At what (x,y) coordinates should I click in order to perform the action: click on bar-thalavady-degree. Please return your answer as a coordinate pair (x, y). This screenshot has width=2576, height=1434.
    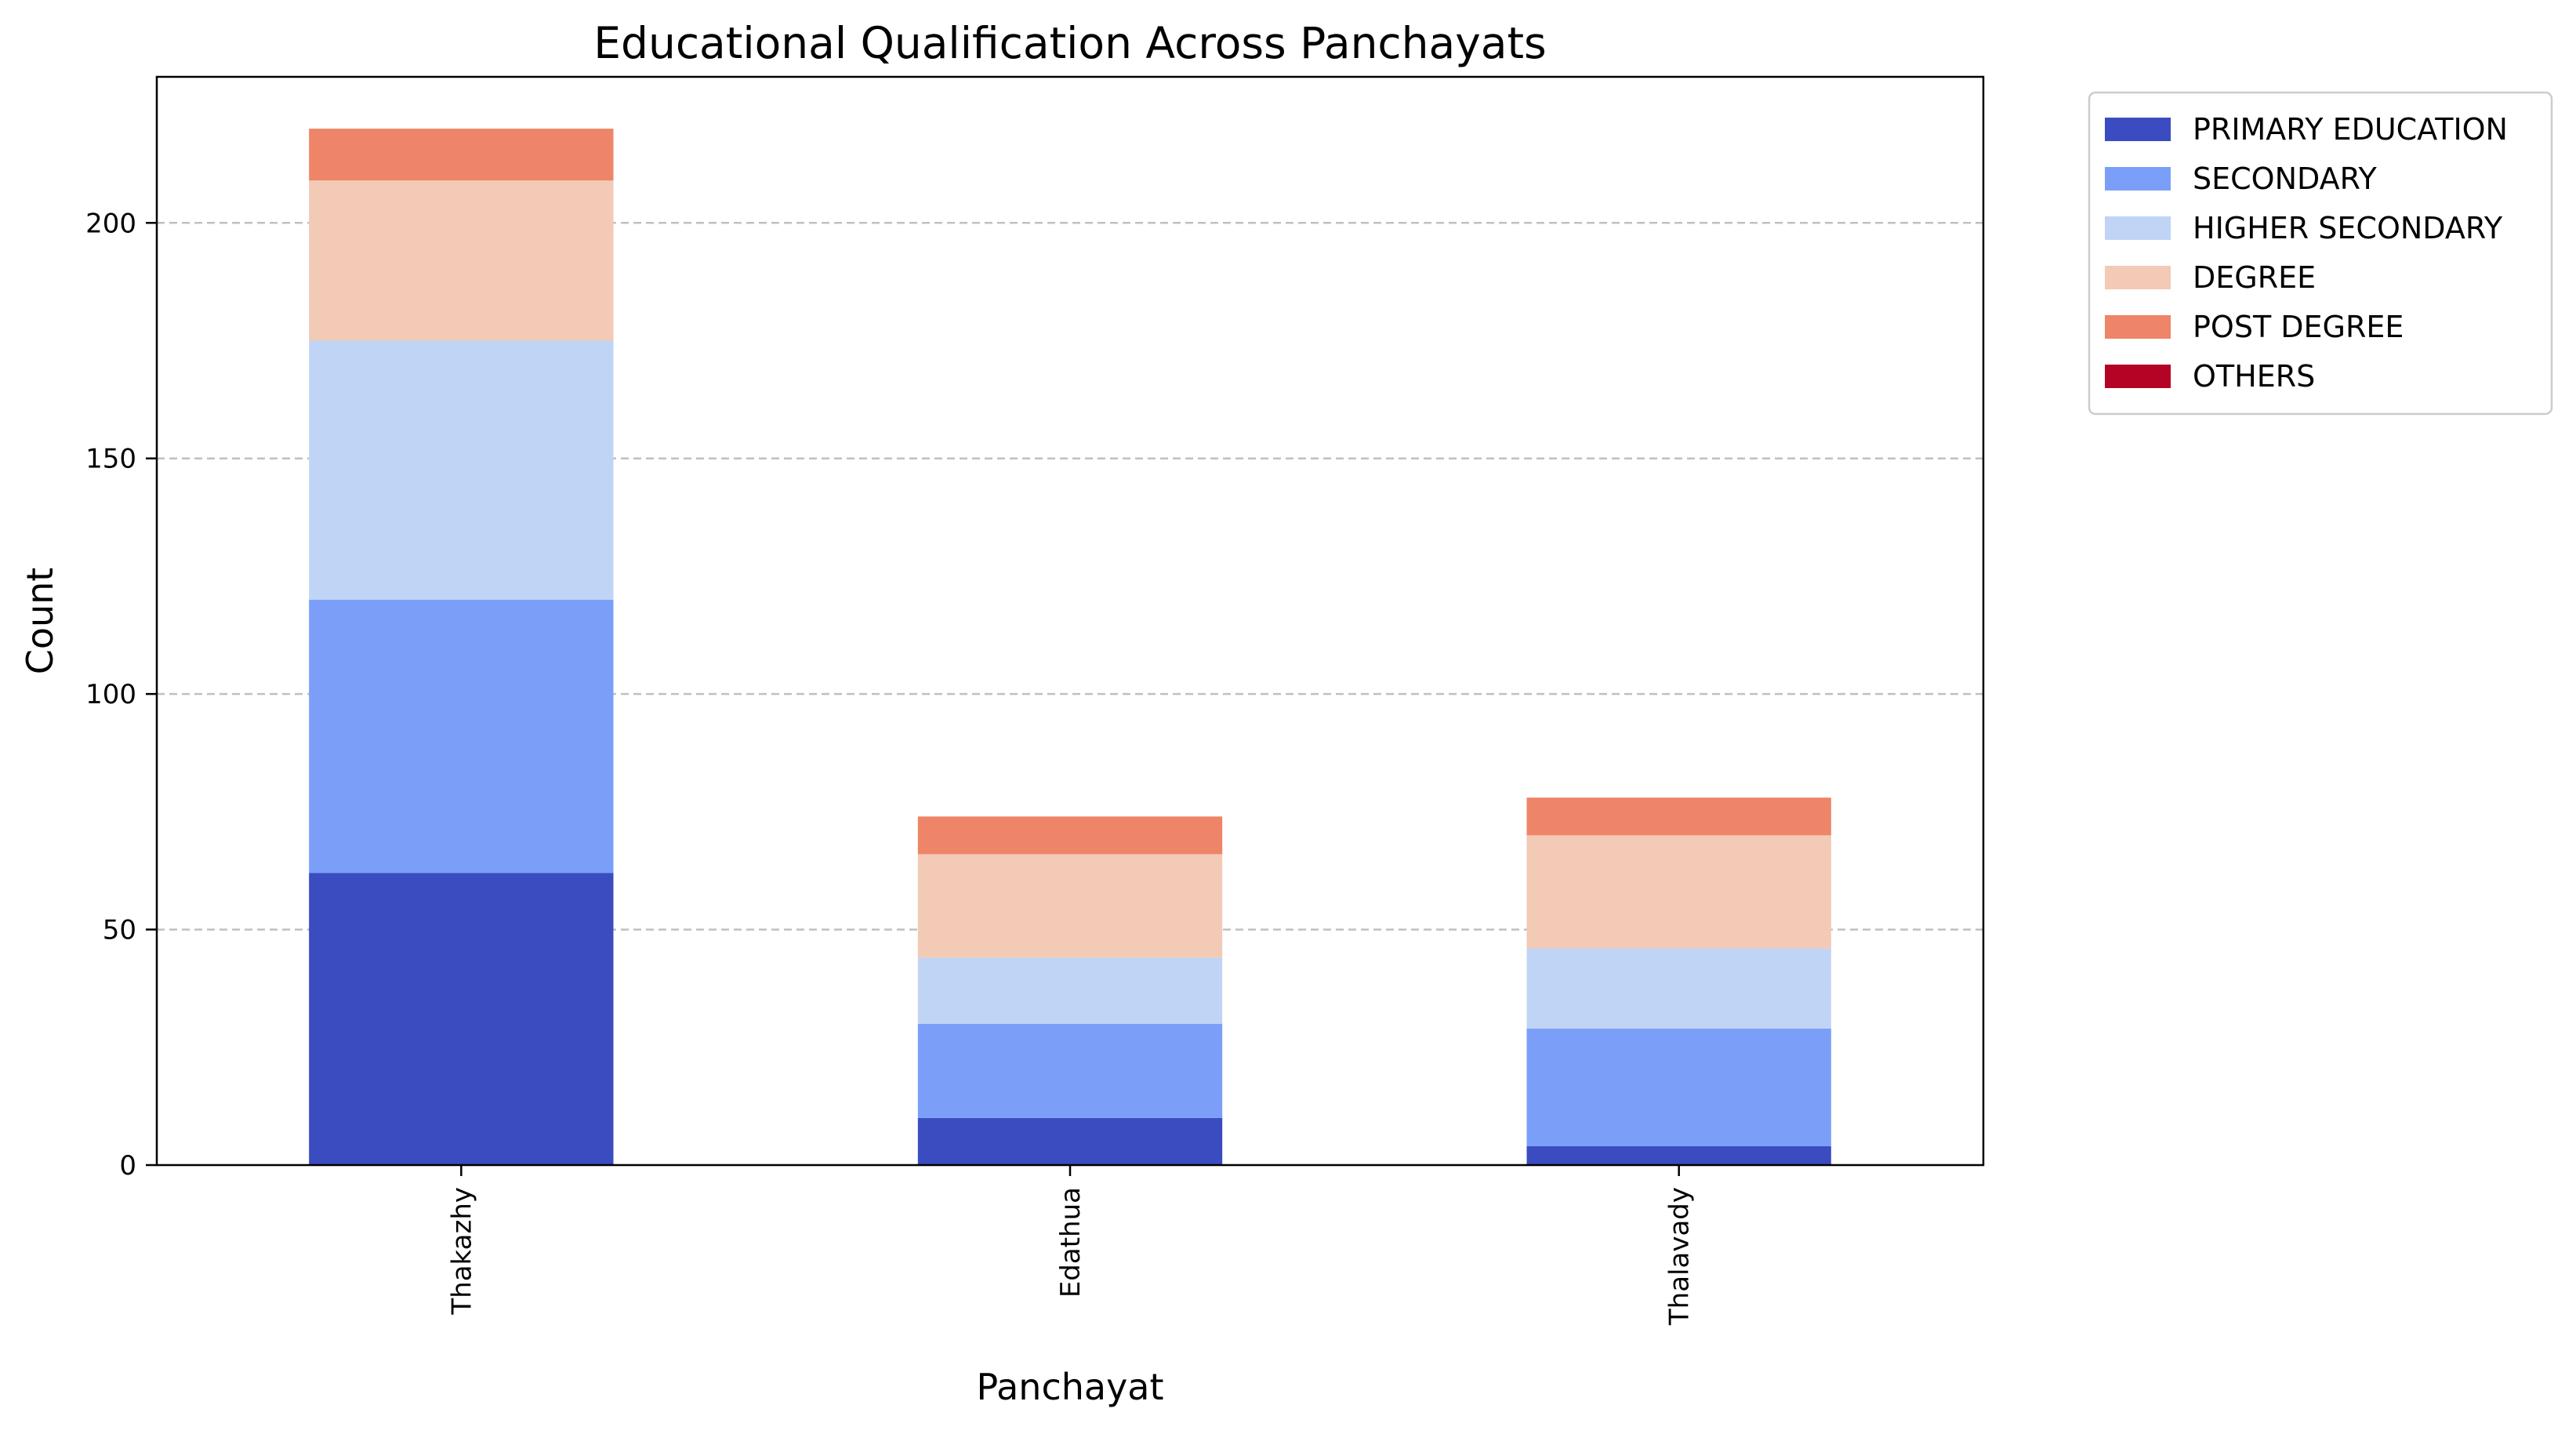
    Looking at the image, I should click on (1678, 892).